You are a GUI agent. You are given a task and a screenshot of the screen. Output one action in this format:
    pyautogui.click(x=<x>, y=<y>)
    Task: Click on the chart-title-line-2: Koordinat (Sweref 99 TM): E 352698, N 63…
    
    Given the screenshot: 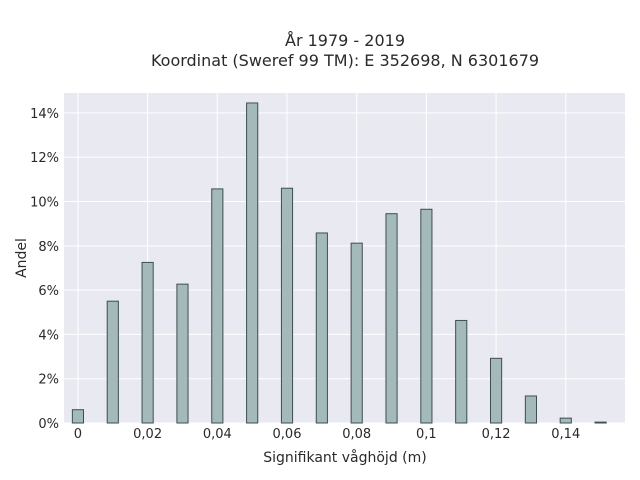 What is the action you would take?
    pyautogui.click(x=345, y=60)
    